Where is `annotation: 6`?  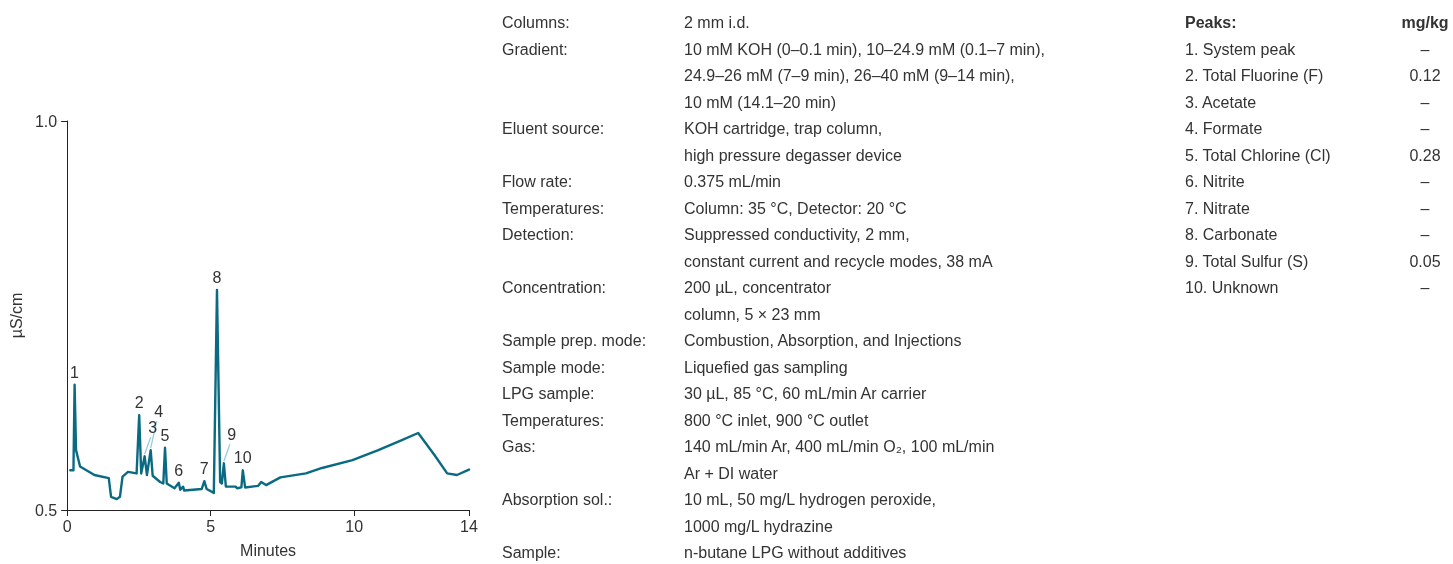 annotation: 6 is located at coordinates (179, 470).